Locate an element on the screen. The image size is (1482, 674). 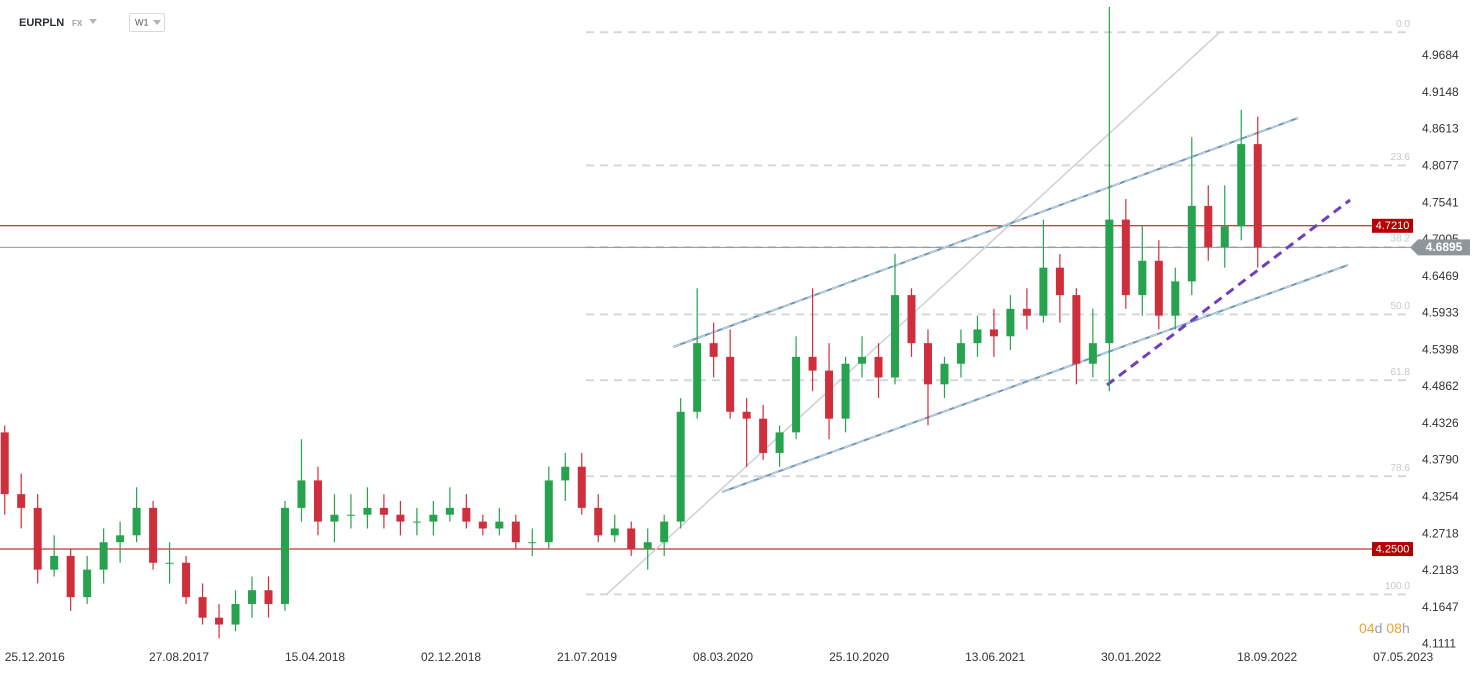
y-tick-label: 4.4326 is located at coordinates (1440, 423).